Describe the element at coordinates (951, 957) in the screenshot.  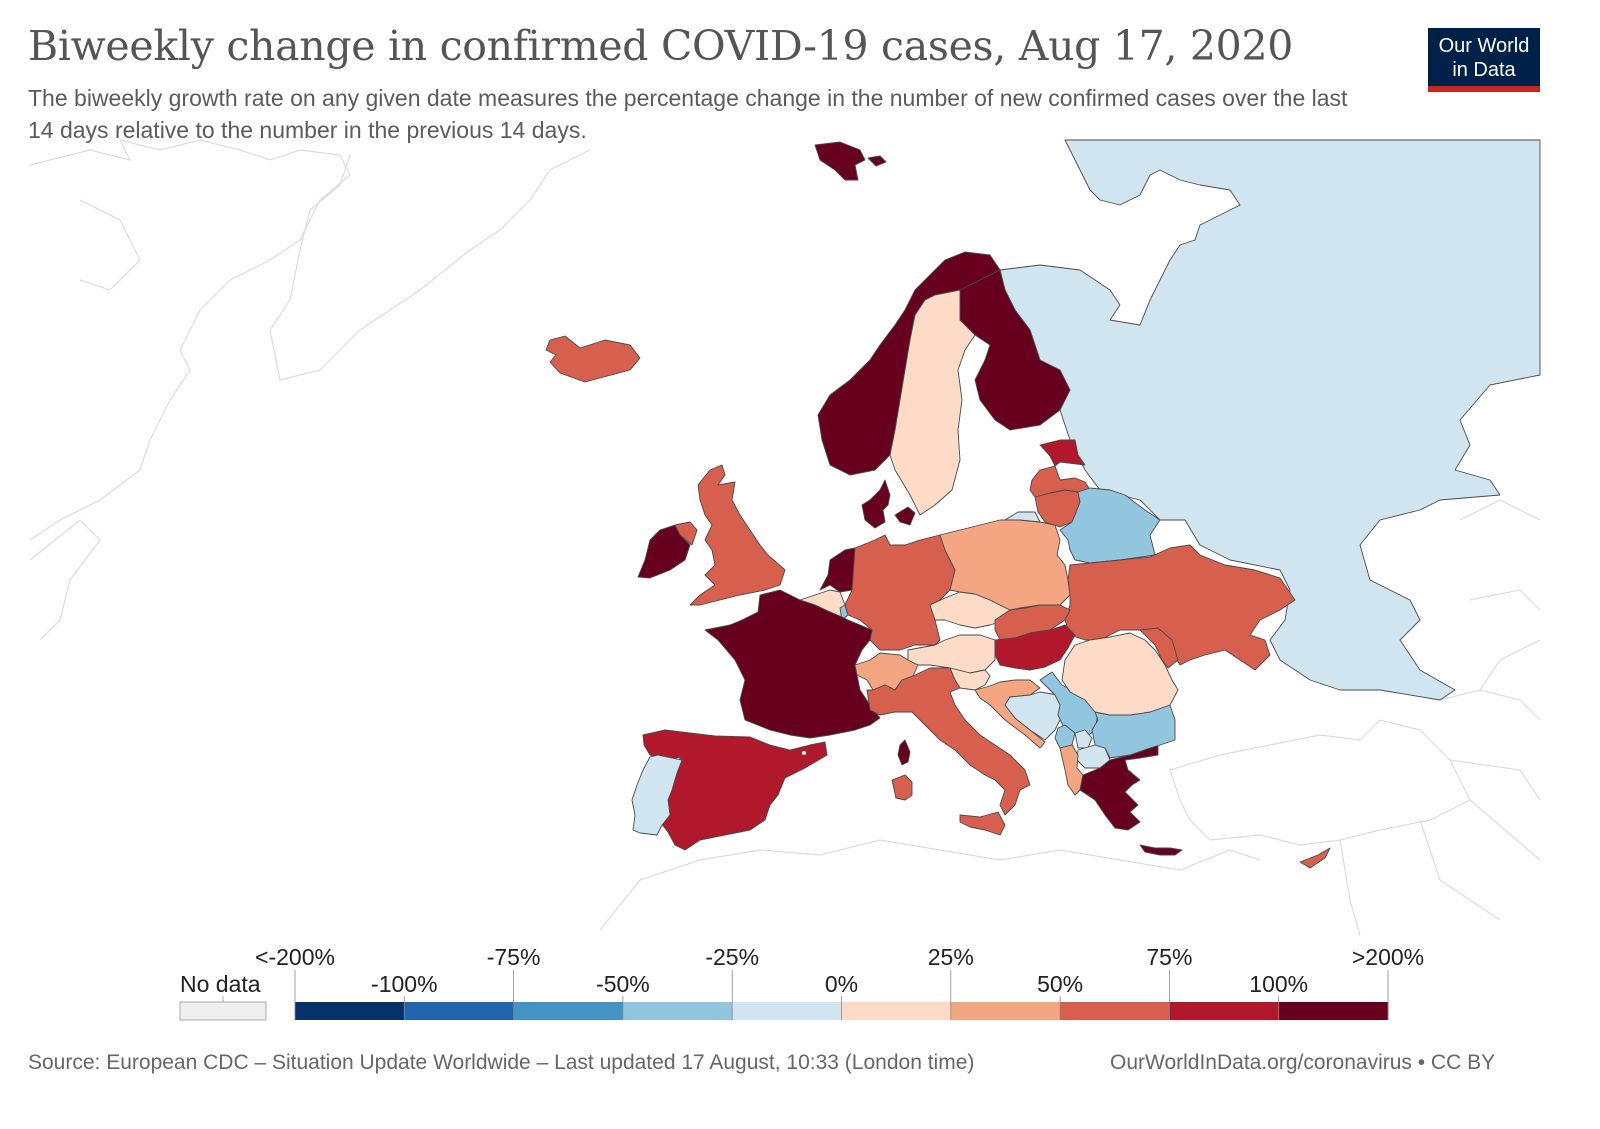
I see `legend-upper-label: 25%` at that location.